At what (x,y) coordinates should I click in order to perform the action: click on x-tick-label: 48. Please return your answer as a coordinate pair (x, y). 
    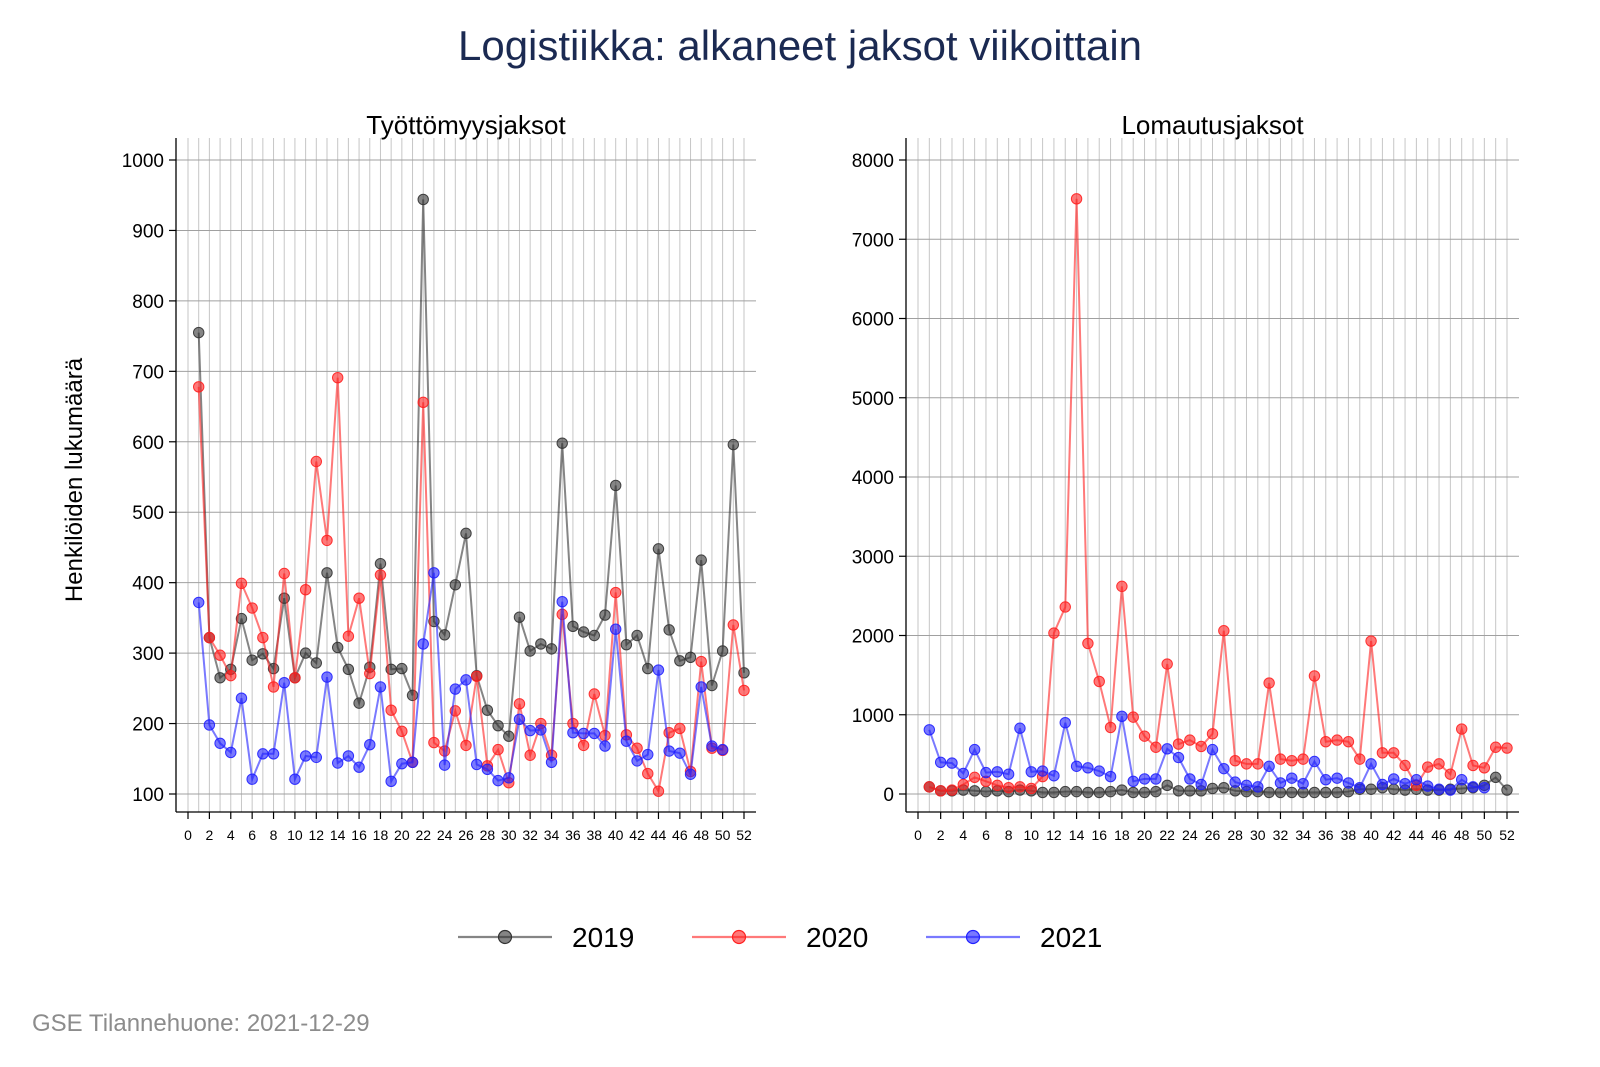
    Looking at the image, I should click on (1462, 835).